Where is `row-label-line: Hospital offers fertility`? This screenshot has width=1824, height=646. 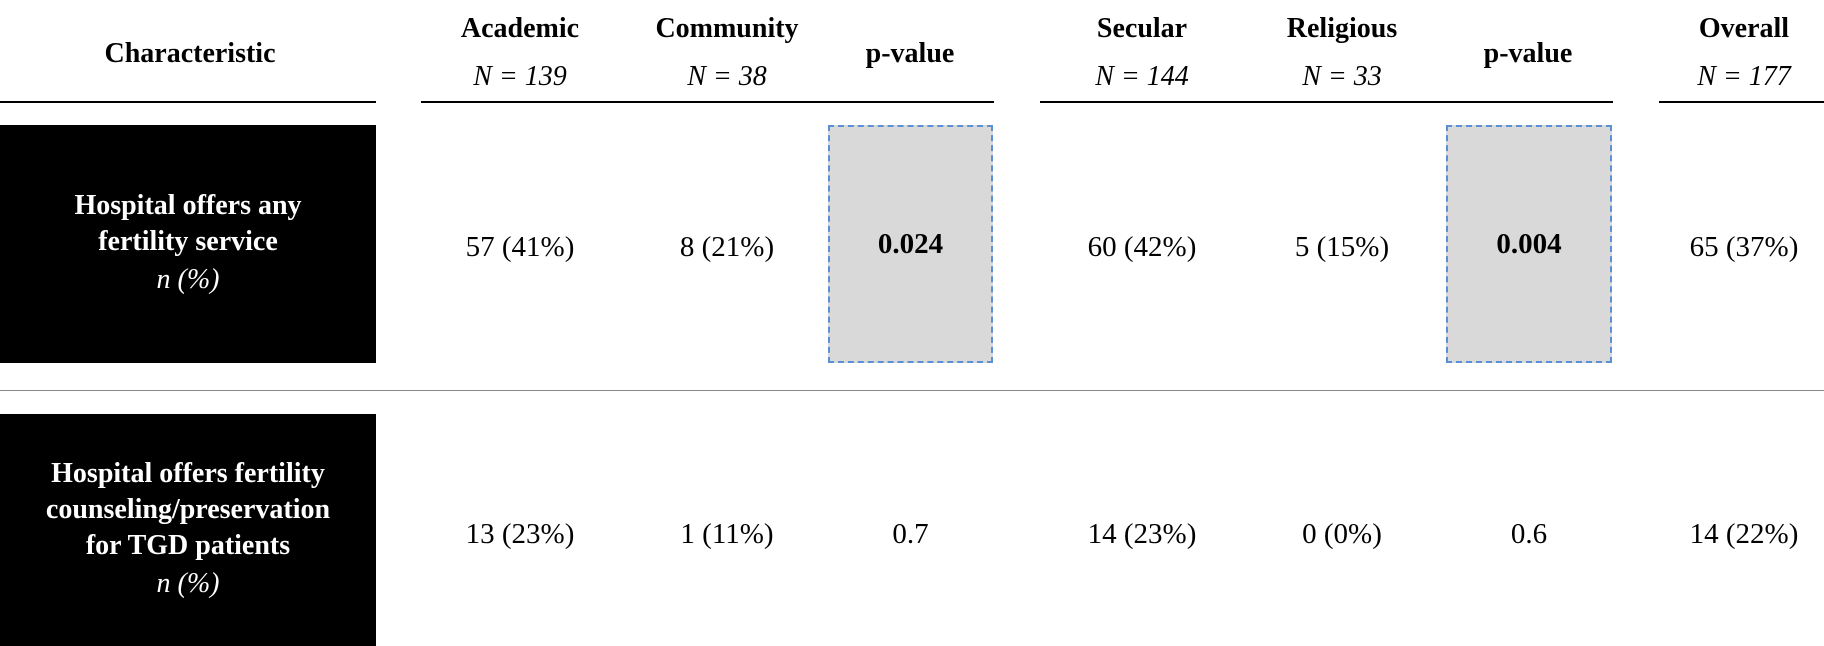 row-label-line: Hospital offers fertility is located at coordinates (188, 473).